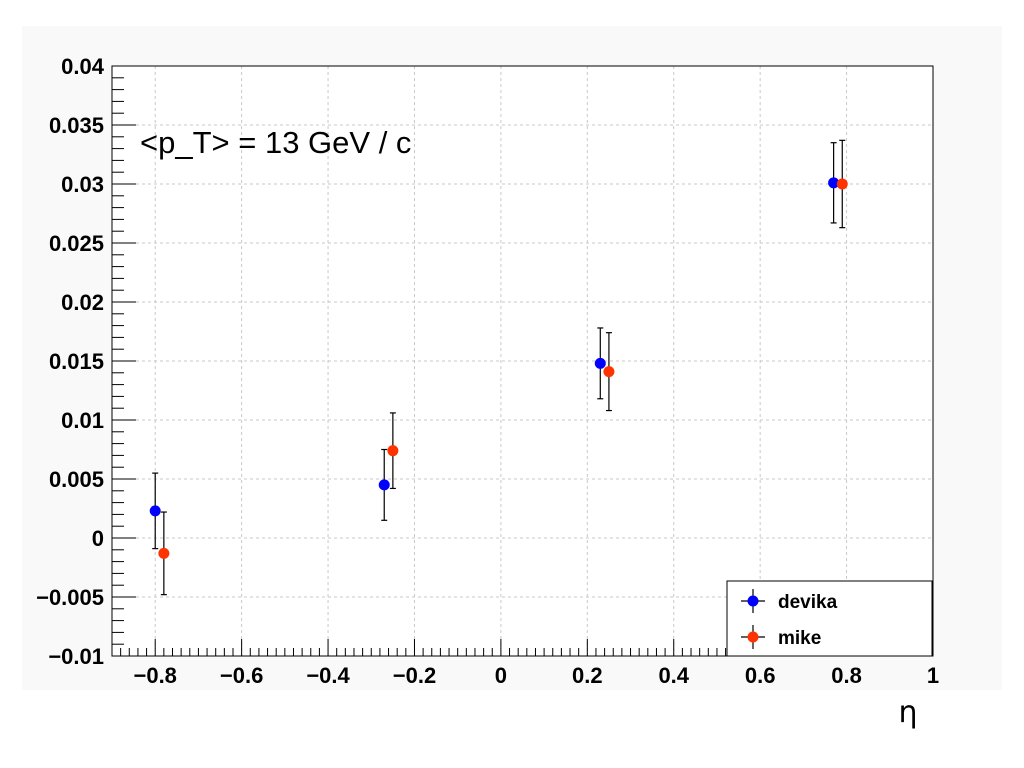 The image size is (1024, 768). What do you see at coordinates (760, 675) in the screenshot?
I see `x-tick-label: 0.6` at bounding box center [760, 675].